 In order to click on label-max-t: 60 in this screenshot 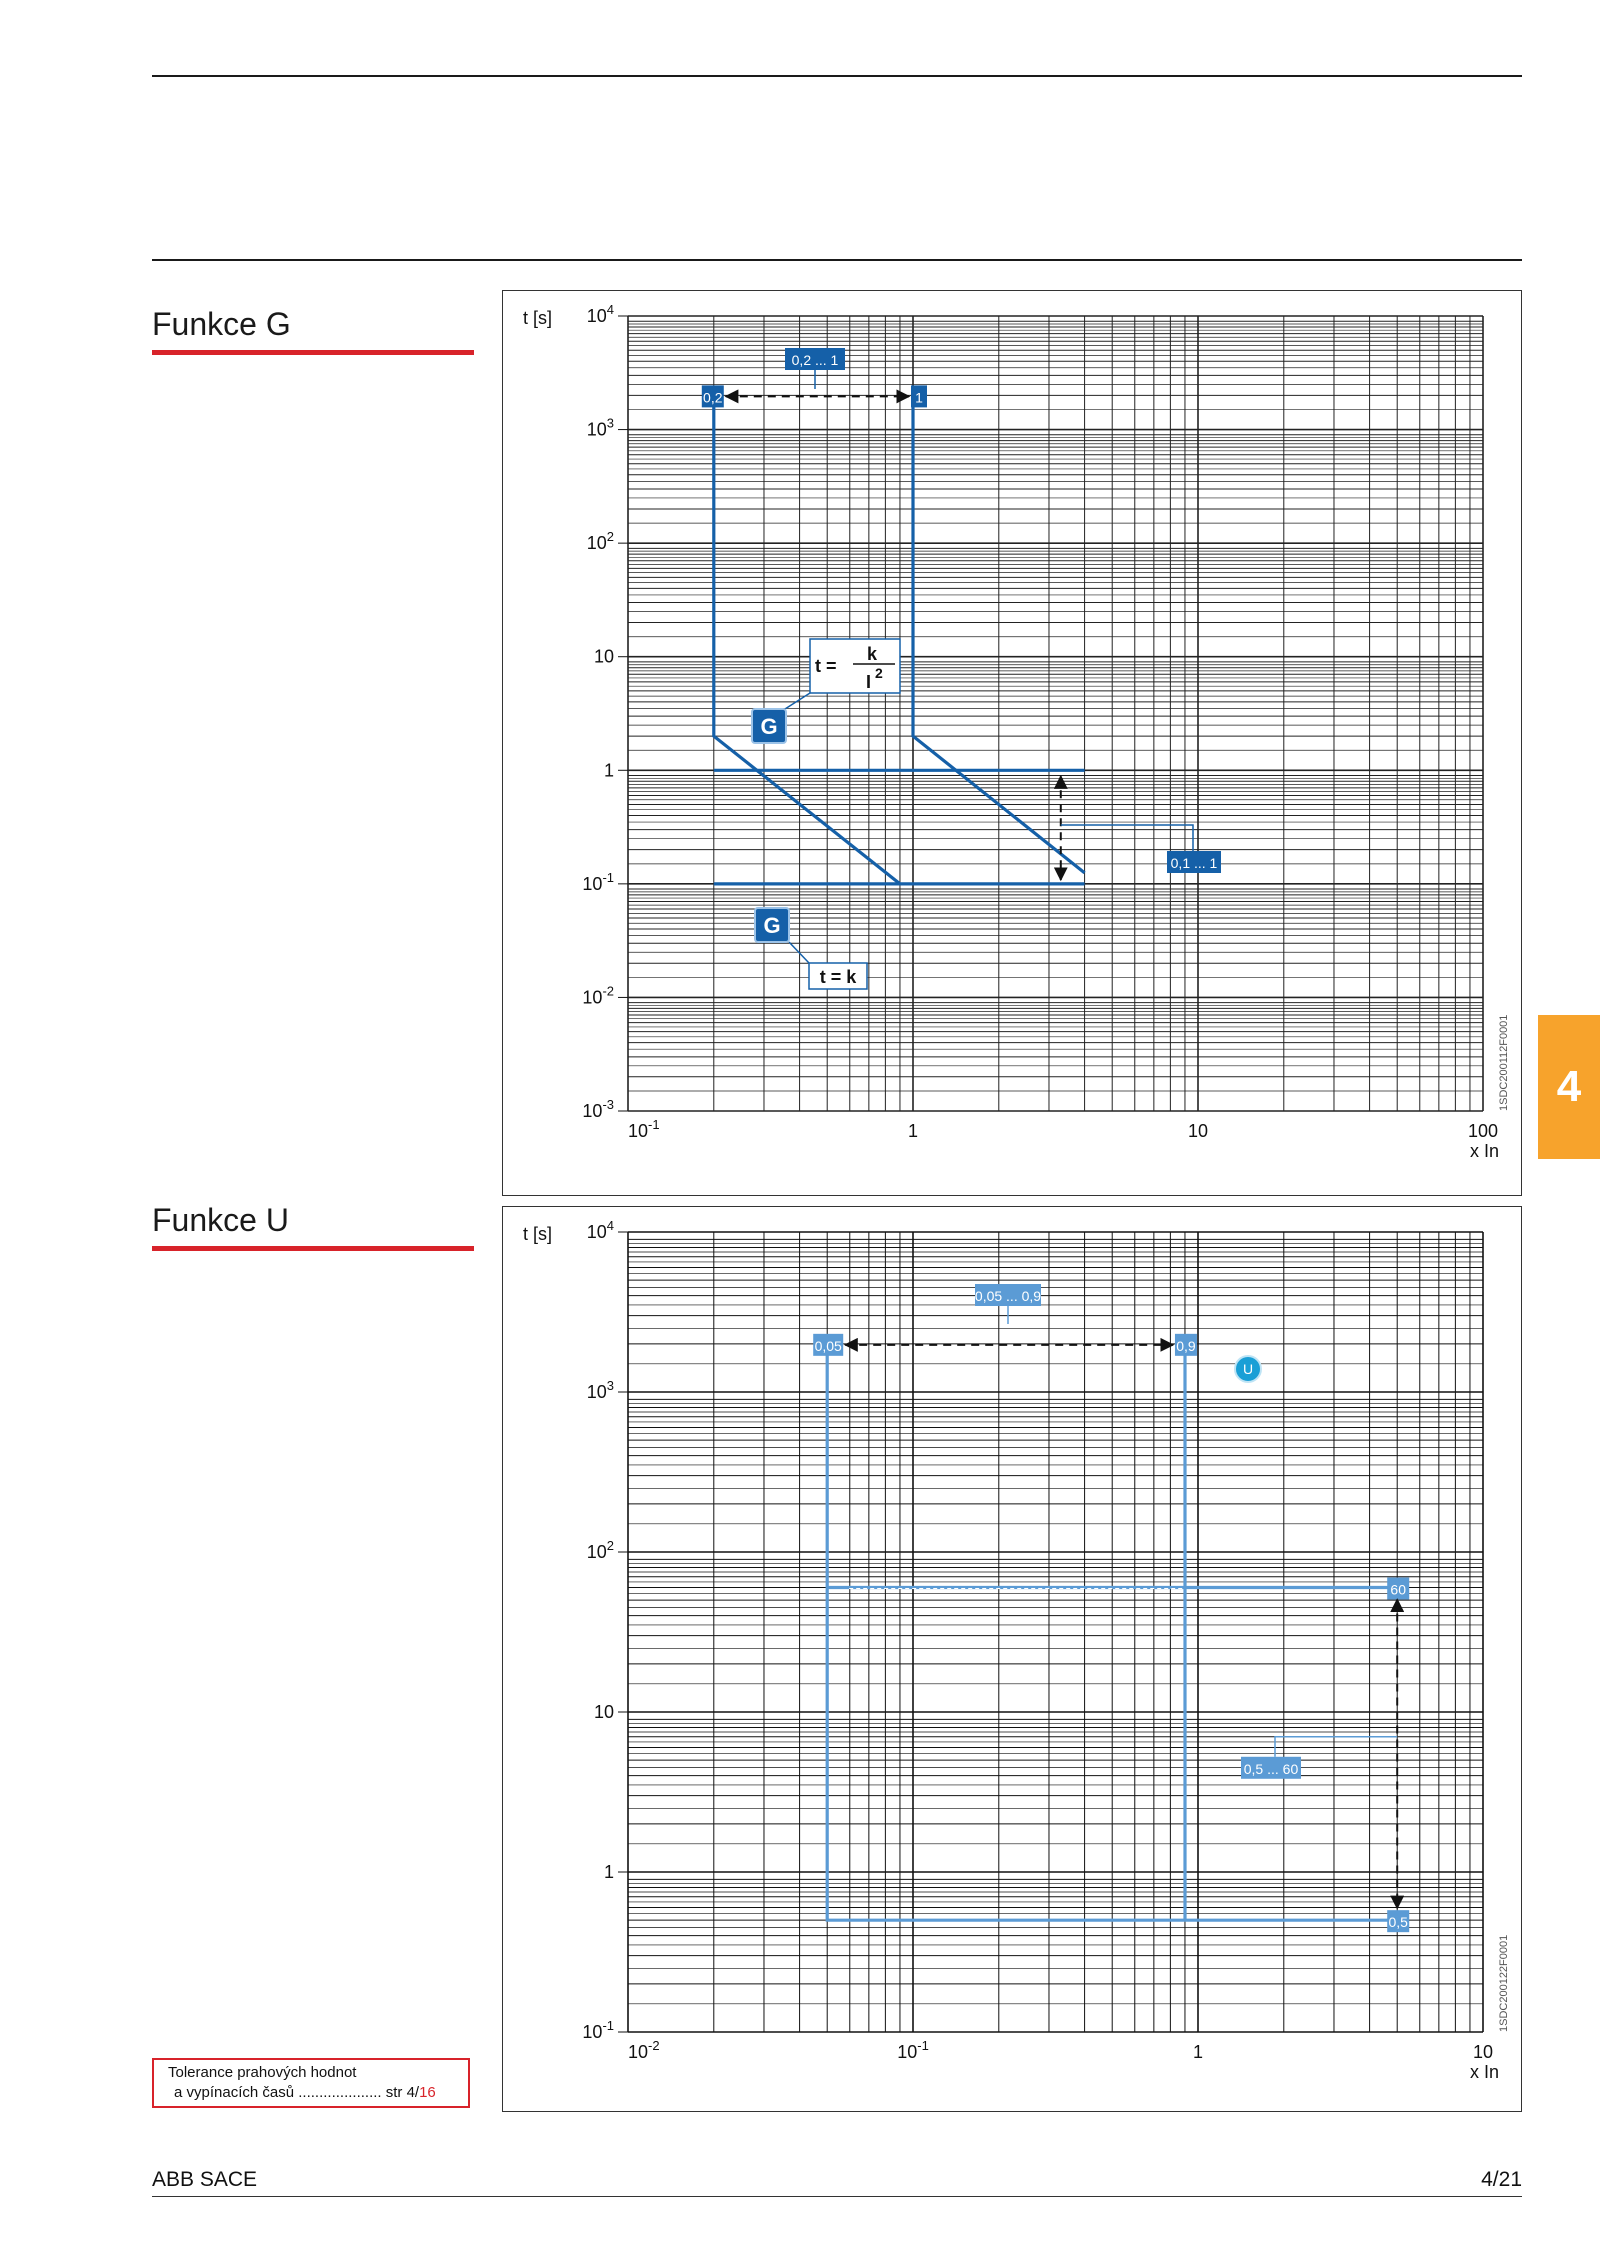, I will do `click(1398, 1589)`.